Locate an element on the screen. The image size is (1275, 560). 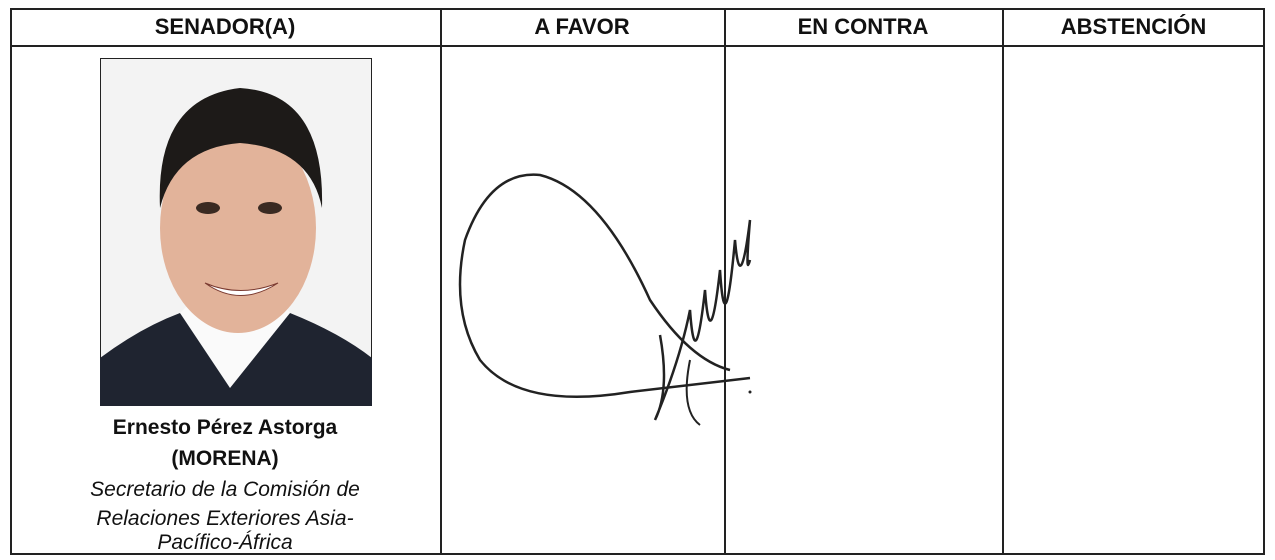
column-header: A FAVOR is located at coordinates (582, 26).